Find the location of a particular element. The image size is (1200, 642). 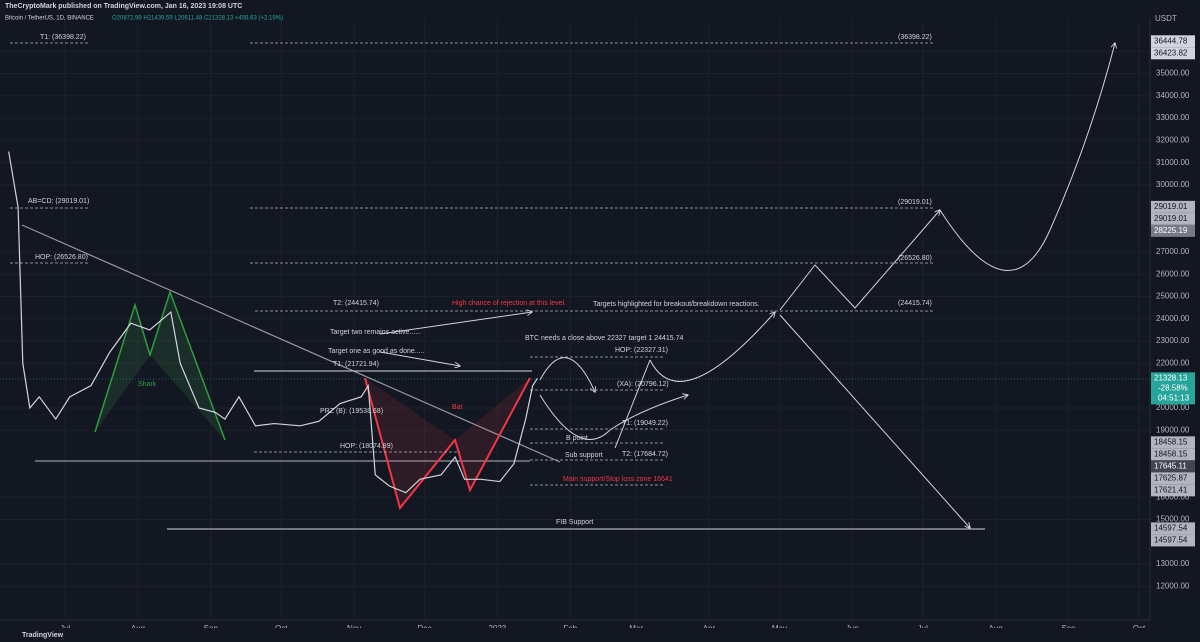

annotation: AB=CD: (29019.01) is located at coordinates (58, 201).